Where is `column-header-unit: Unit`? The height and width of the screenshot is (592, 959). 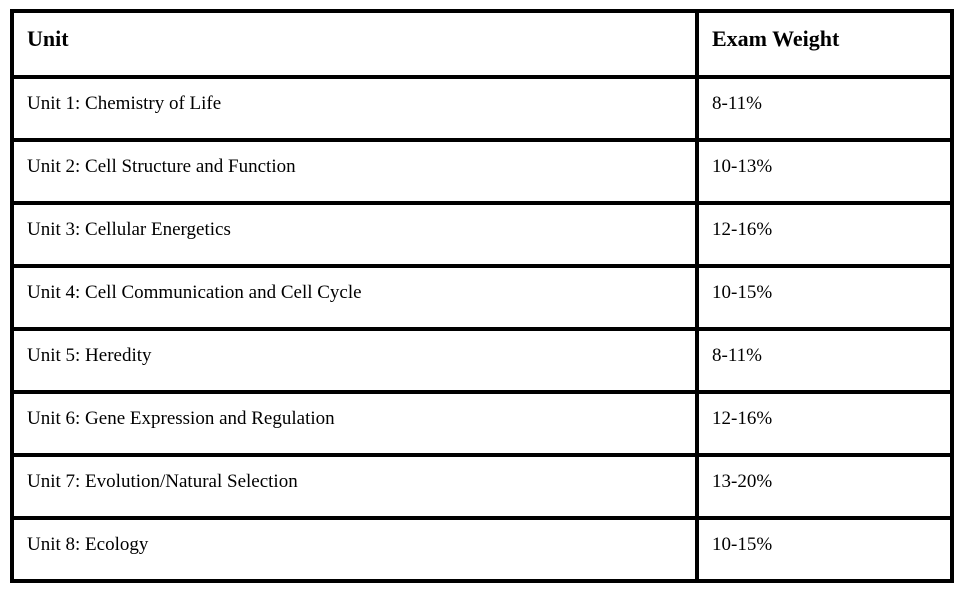
column-header-unit: Unit is located at coordinates (354, 44).